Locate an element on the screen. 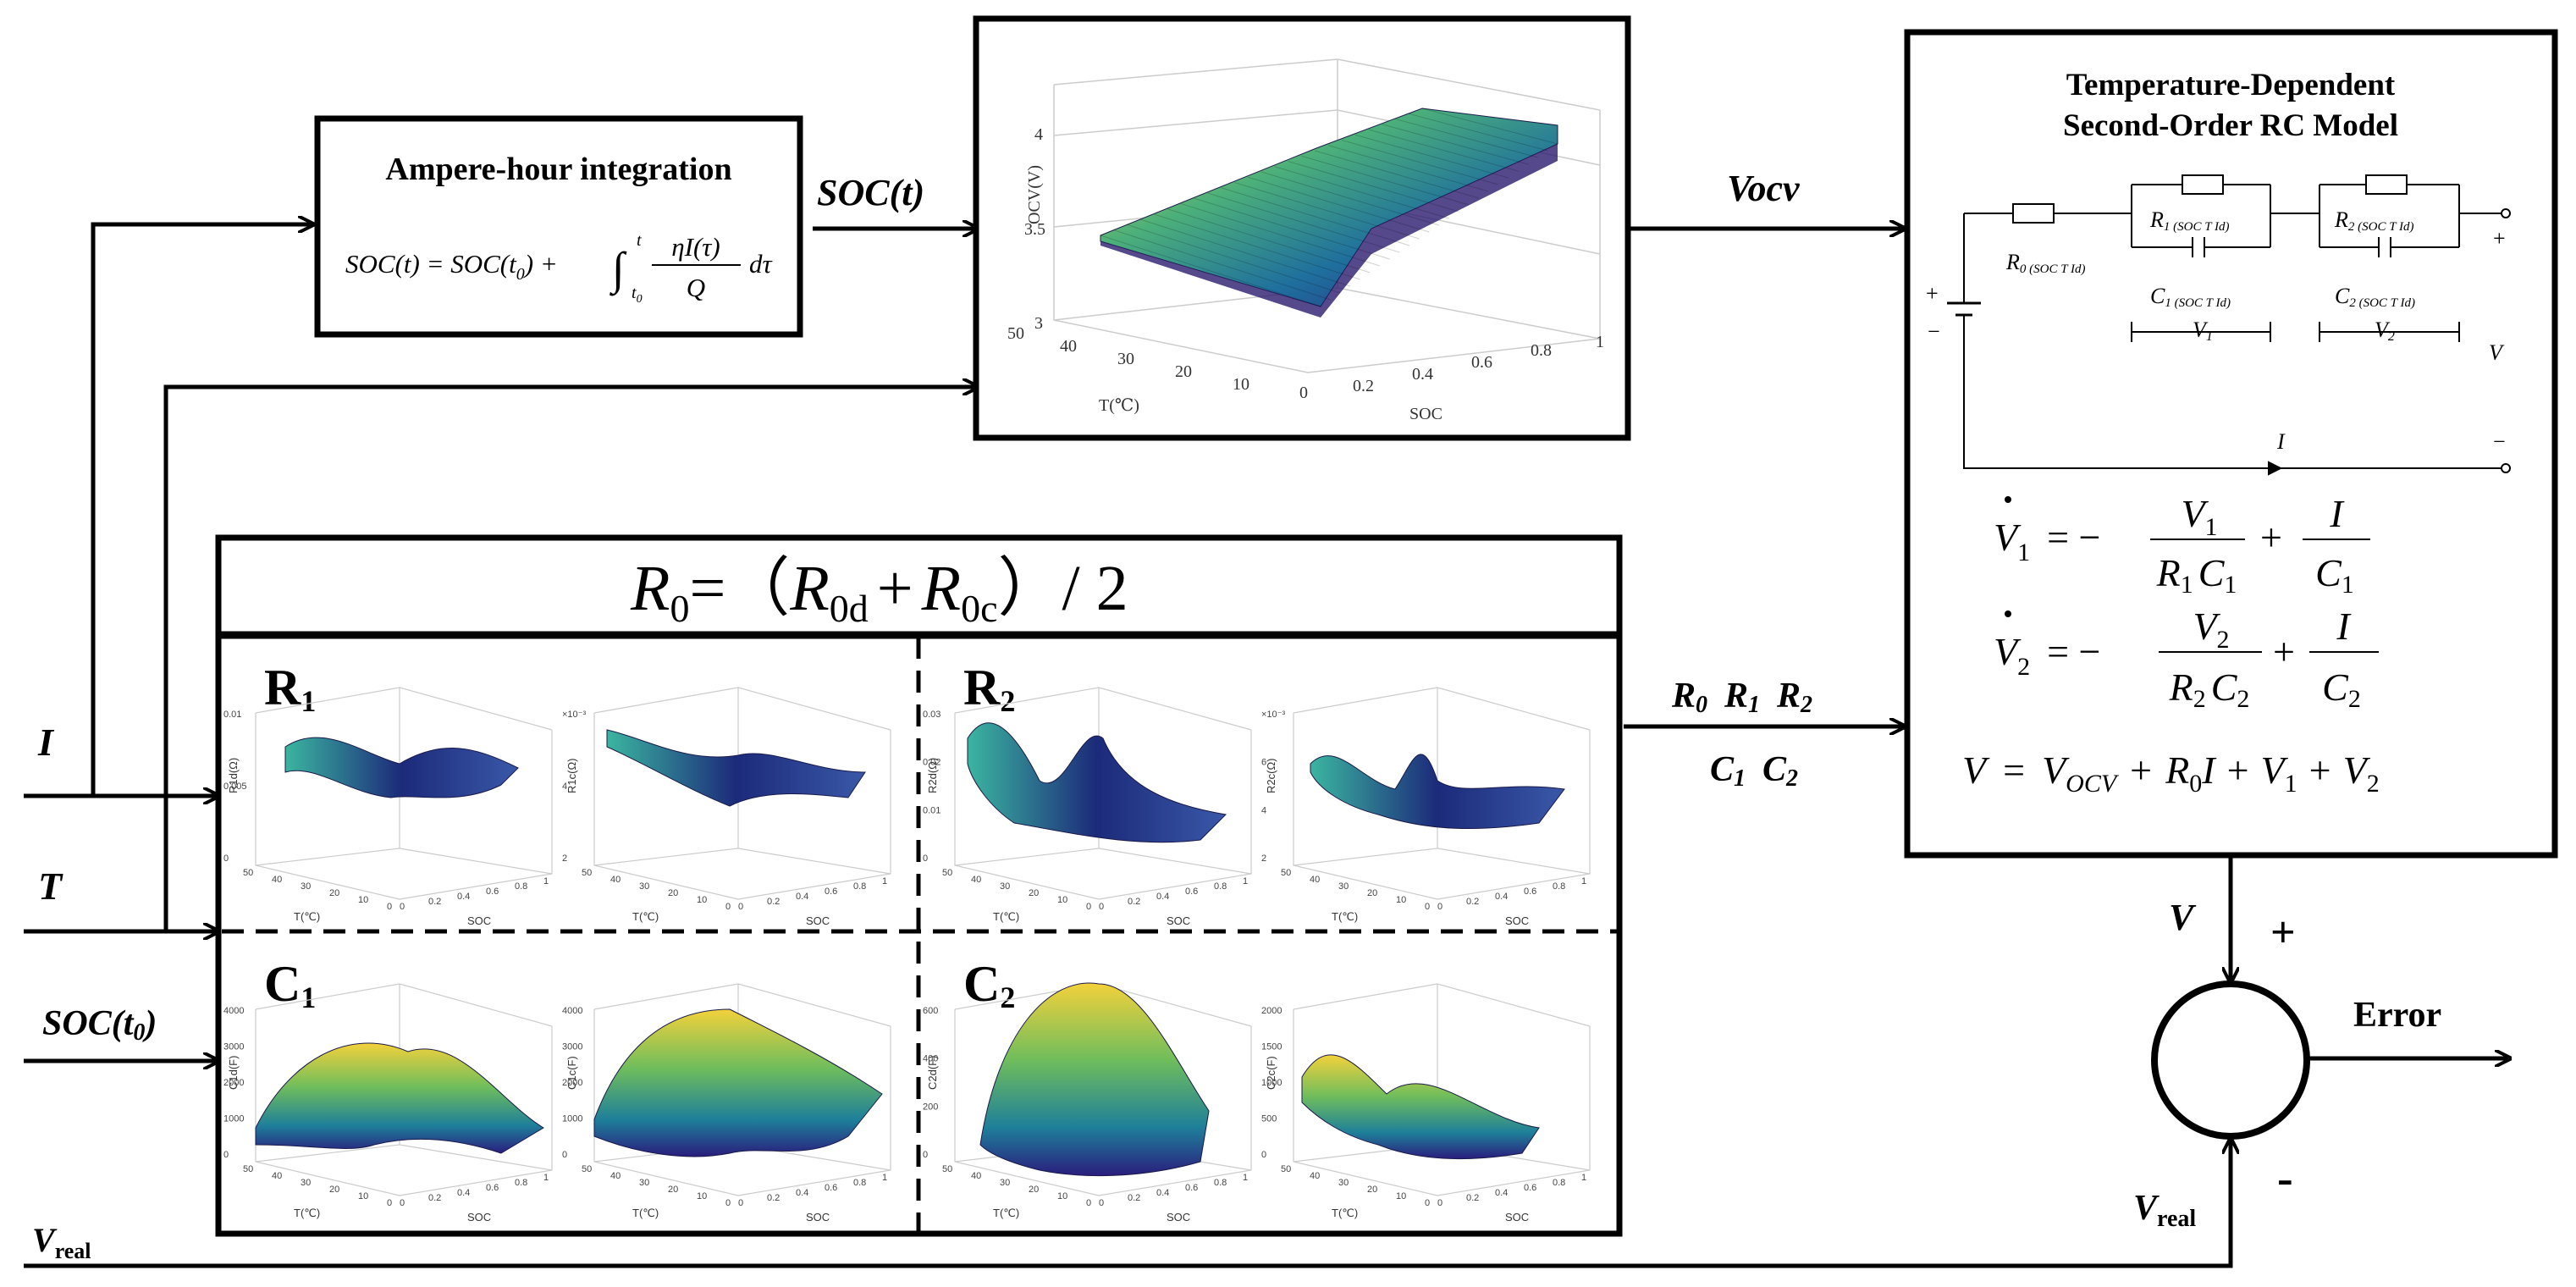 This screenshot has height=1287, width=2576. mini-ztick: 4000 is located at coordinates (234, 1011).